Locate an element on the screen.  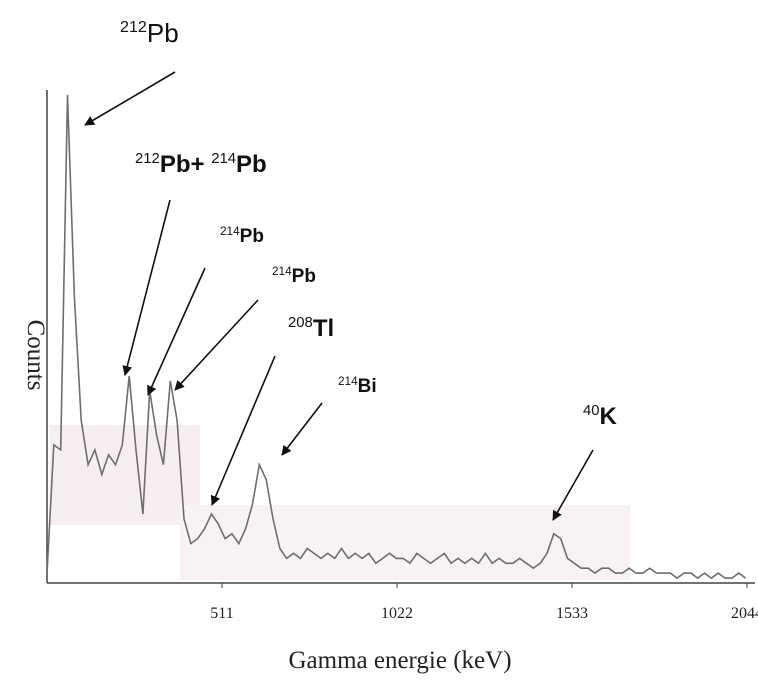
x-tick-label: 511 is located at coordinates (221, 613).